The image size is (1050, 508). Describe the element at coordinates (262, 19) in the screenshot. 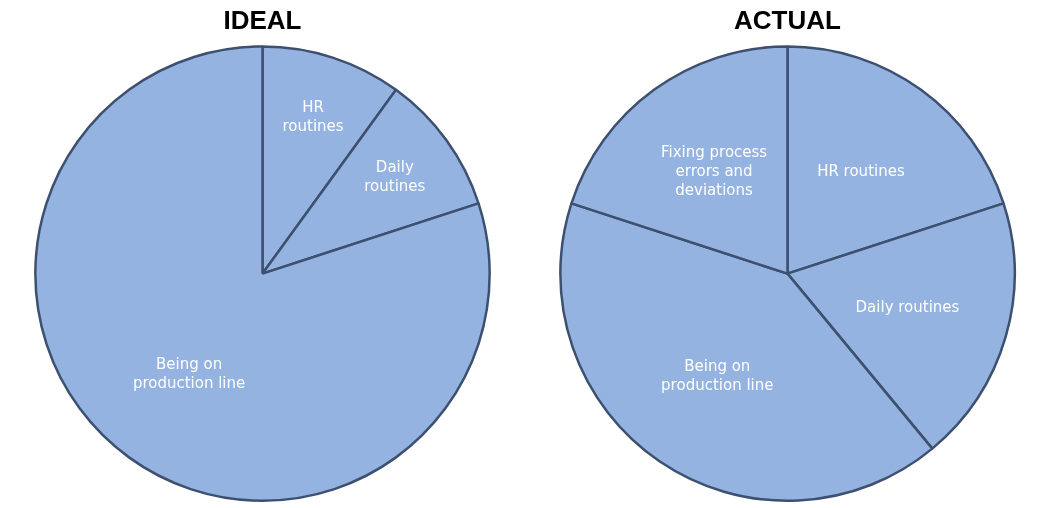

I see `chart-title: IDEAL` at that location.